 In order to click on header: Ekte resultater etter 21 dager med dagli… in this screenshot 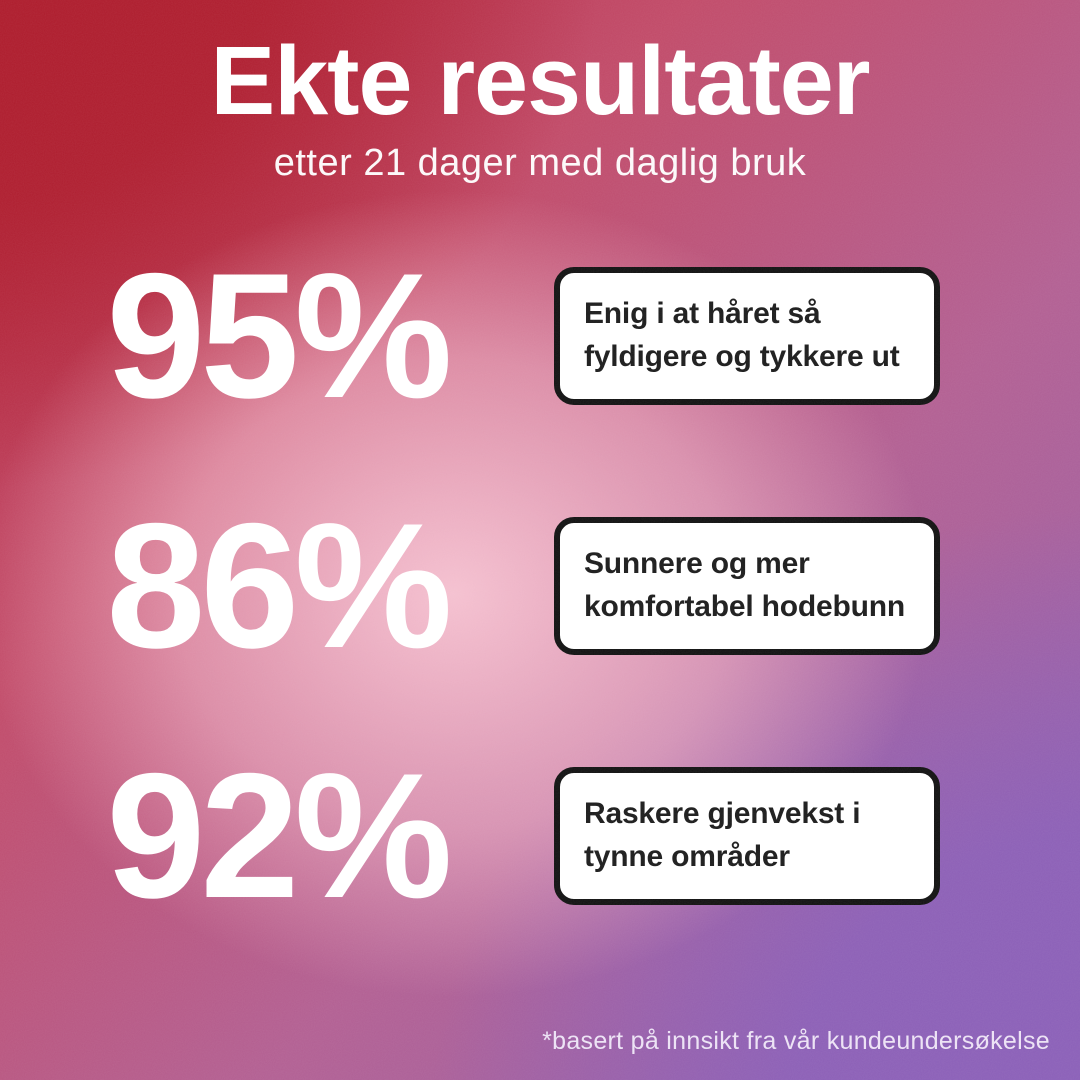, I will do `click(540, 107)`.